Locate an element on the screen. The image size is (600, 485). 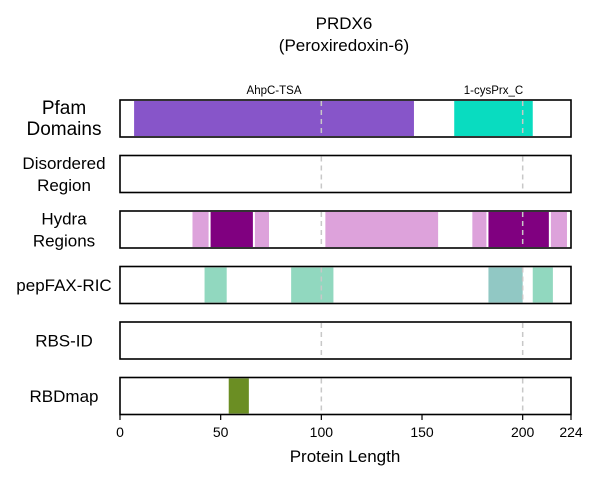
x-axis: 0 50 100 150 200 224 is located at coordinates (349, 427).